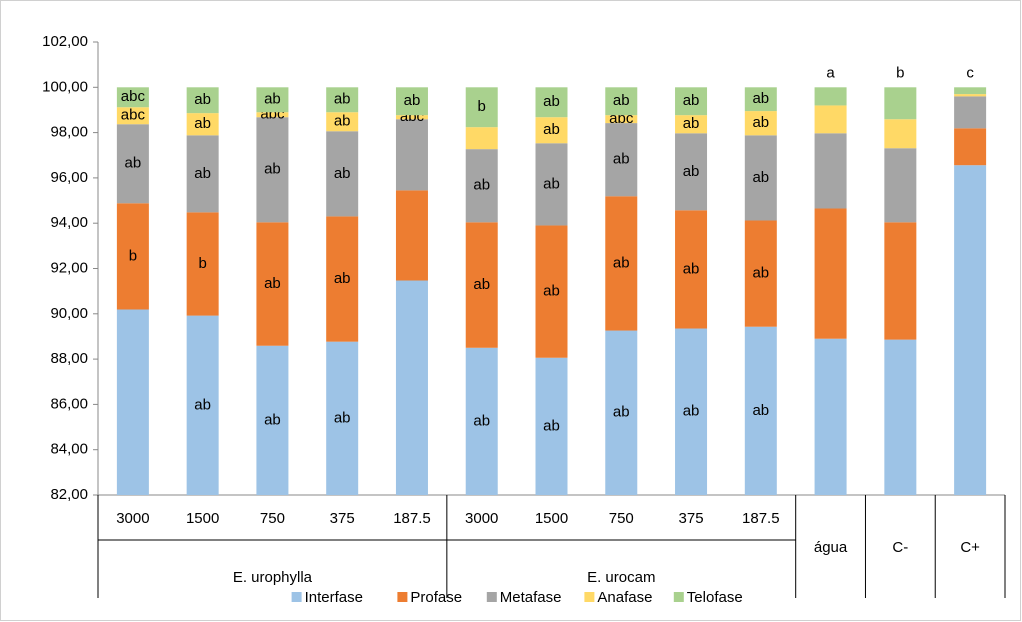  I want to click on group-label: água, so click(831, 547).